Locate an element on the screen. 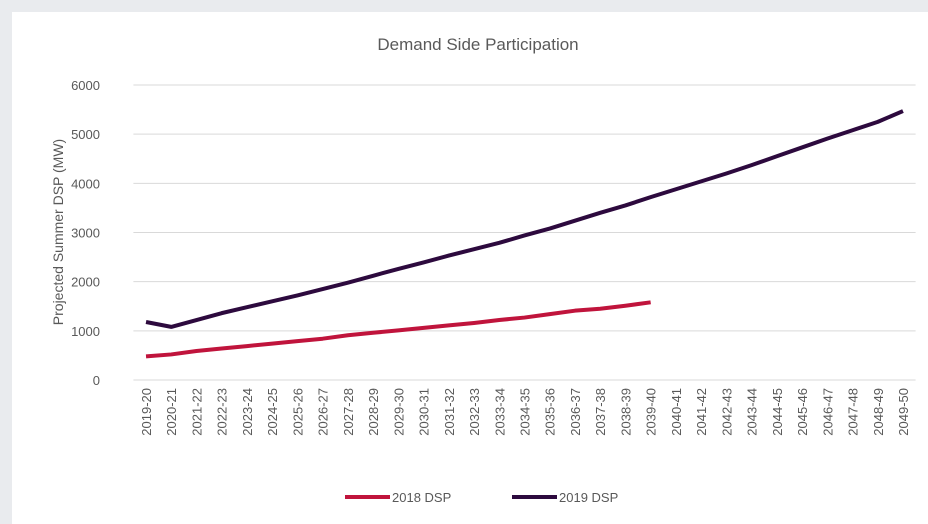  x-tick-label: 2030-31 is located at coordinates (424, 412).